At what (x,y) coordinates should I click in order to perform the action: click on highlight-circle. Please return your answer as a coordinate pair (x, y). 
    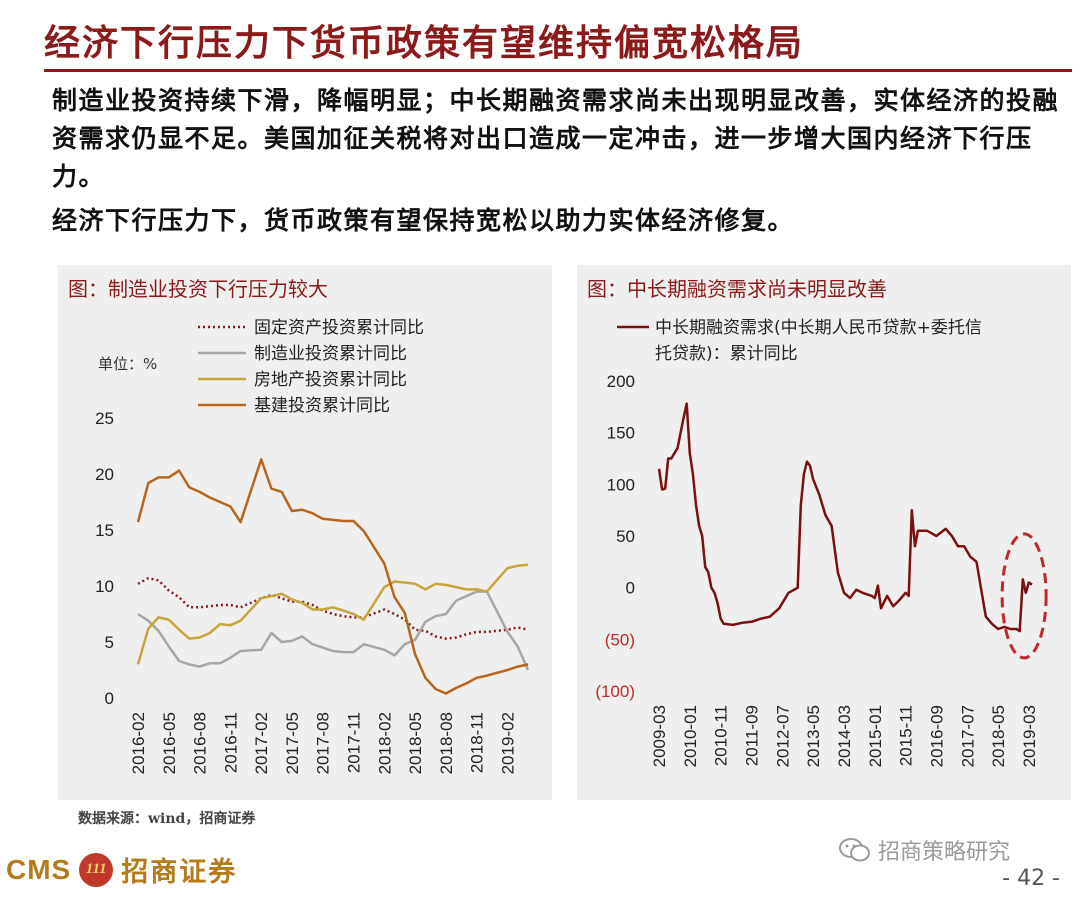
    Looking at the image, I should click on (1024, 596).